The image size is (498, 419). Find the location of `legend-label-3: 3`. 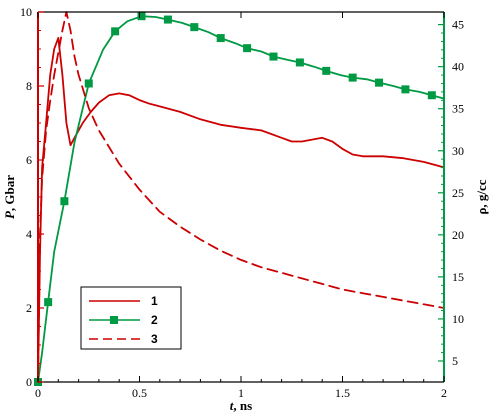

legend-label-3: 3 is located at coordinates (154, 339).